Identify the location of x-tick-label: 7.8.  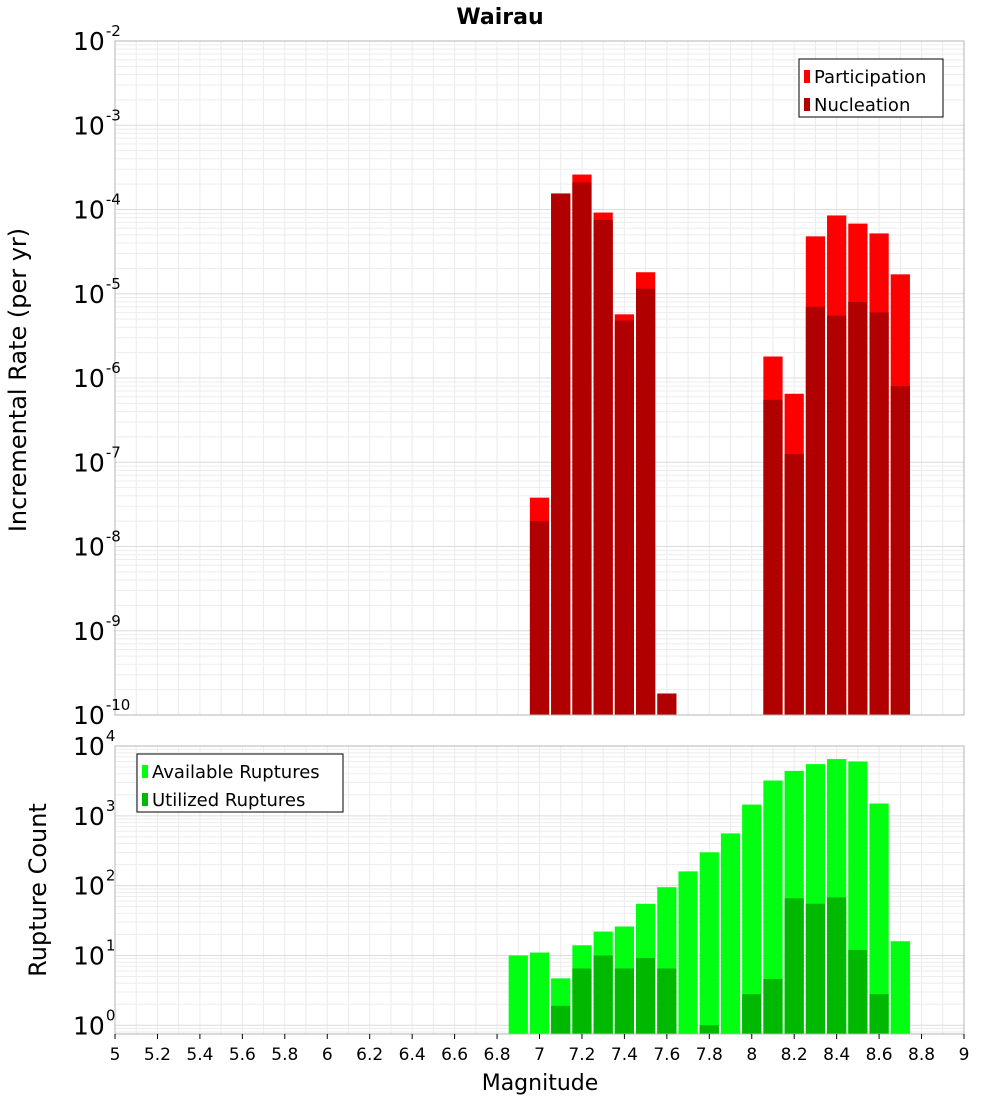
(709, 1055).